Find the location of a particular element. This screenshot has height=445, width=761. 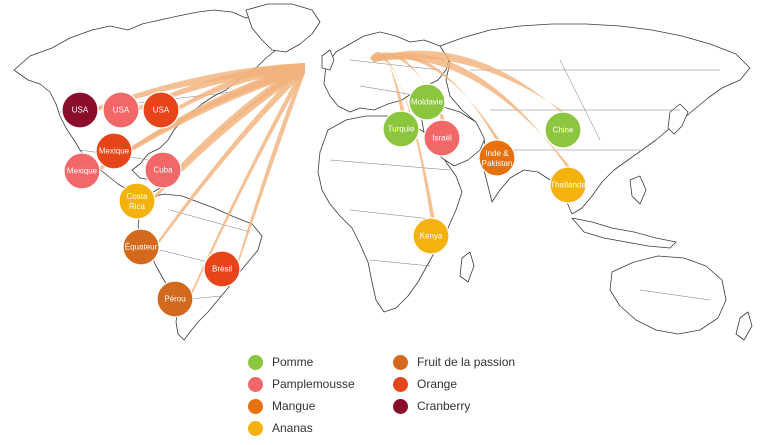

legend-item-fruit-passion: Fruit de la passion is located at coordinates (454, 362).